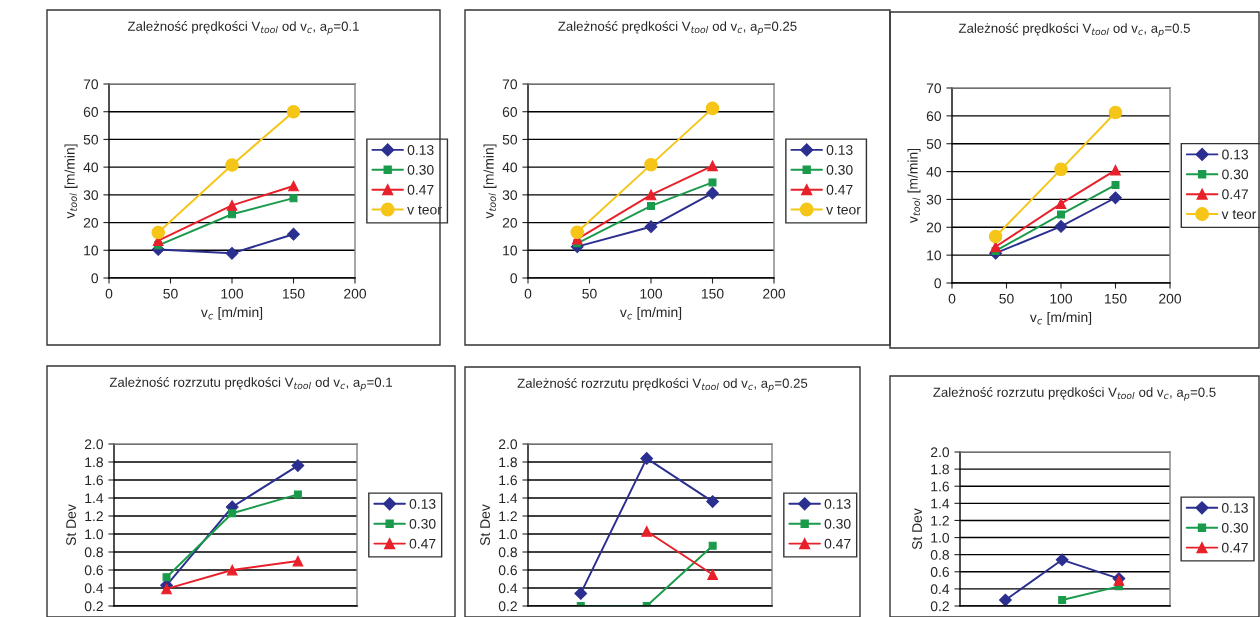  Describe the element at coordinates (250, 384) in the screenshot. I see `chart-title: Zależność rozrzutu prędkości V$_{tool}$ od v$_{c}$, a$_{p}$=0.1` at that location.